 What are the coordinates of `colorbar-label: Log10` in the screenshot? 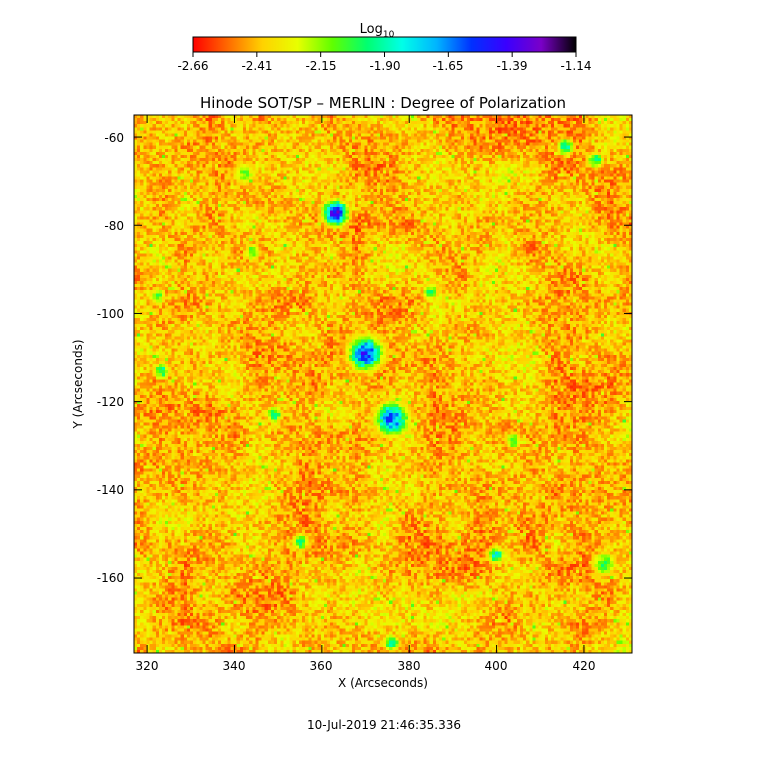 It's located at (377, 31).